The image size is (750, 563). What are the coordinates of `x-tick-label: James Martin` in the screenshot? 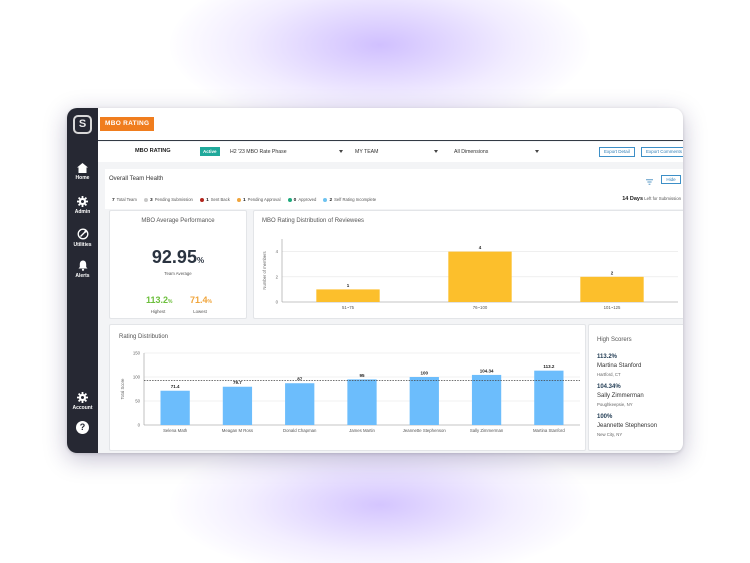 It's located at (362, 430).